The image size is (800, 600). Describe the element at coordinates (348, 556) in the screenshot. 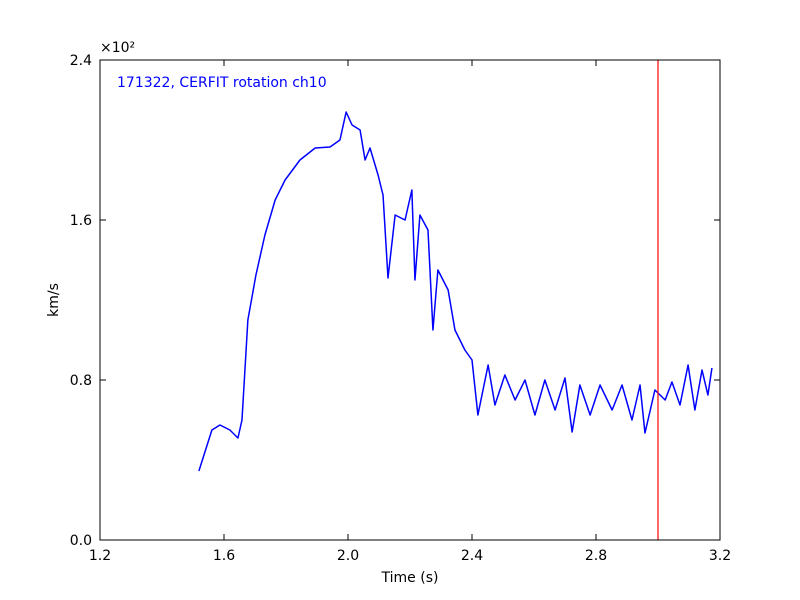

I see `x-tick-label: 2.0` at that location.